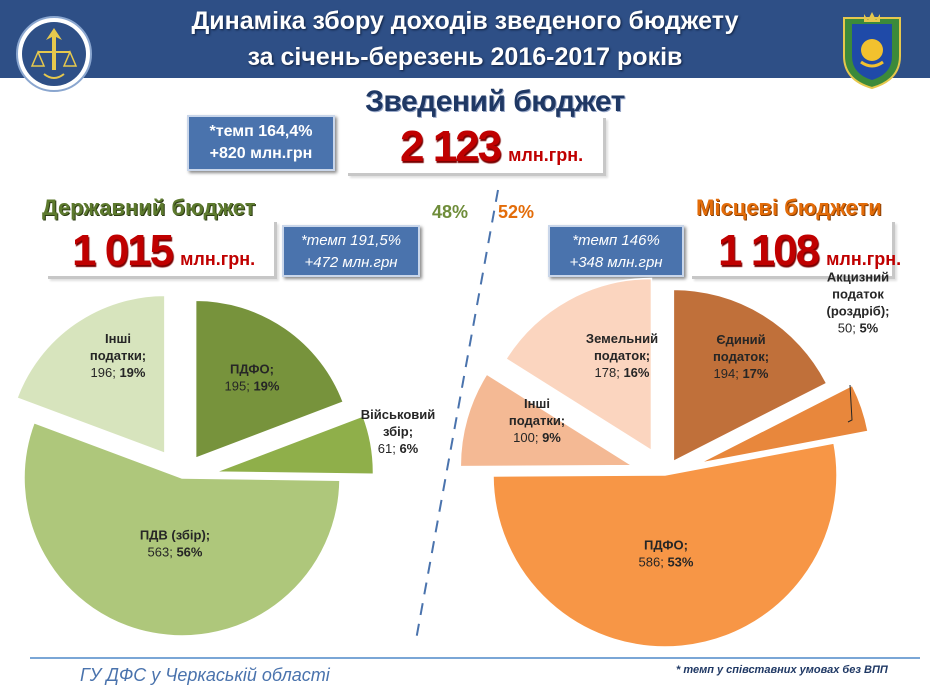 This screenshot has width=930, height=697. I want to click on pie2-label-4-line-1: Інші, so click(537, 403).